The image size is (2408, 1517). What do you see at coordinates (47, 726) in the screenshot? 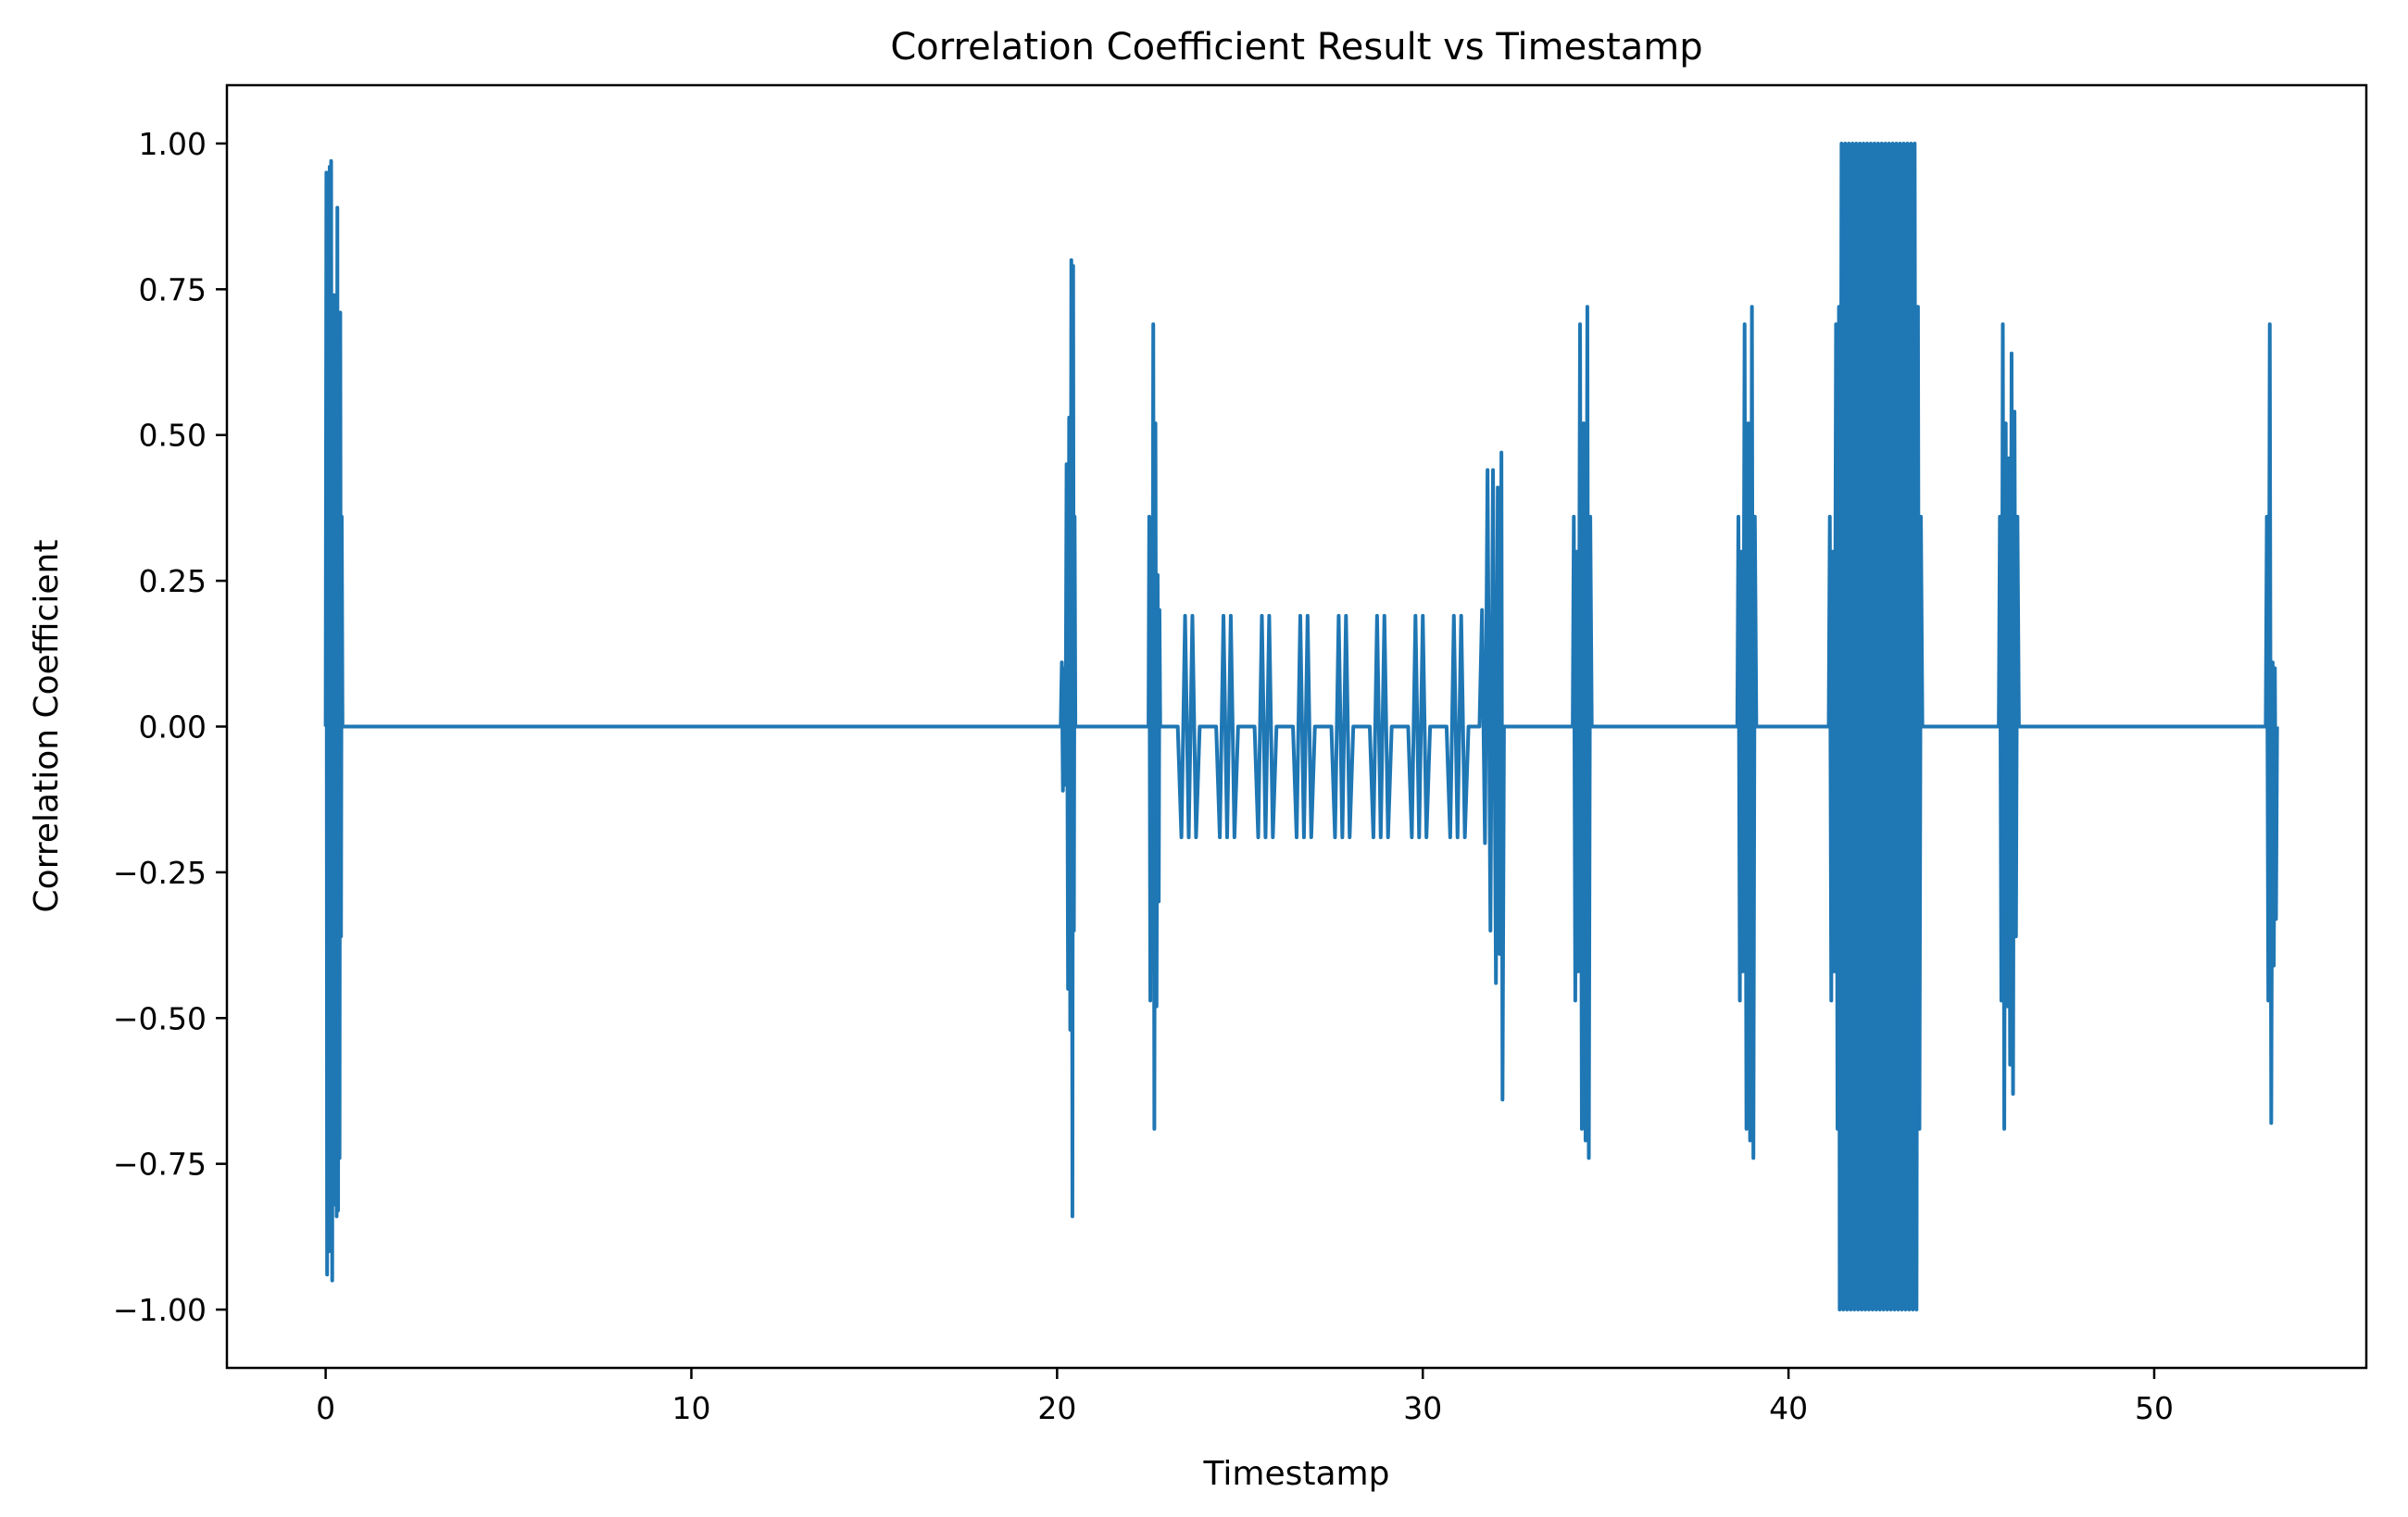
I see `y-axis-label: Correlation Coefficient` at bounding box center [47, 726].